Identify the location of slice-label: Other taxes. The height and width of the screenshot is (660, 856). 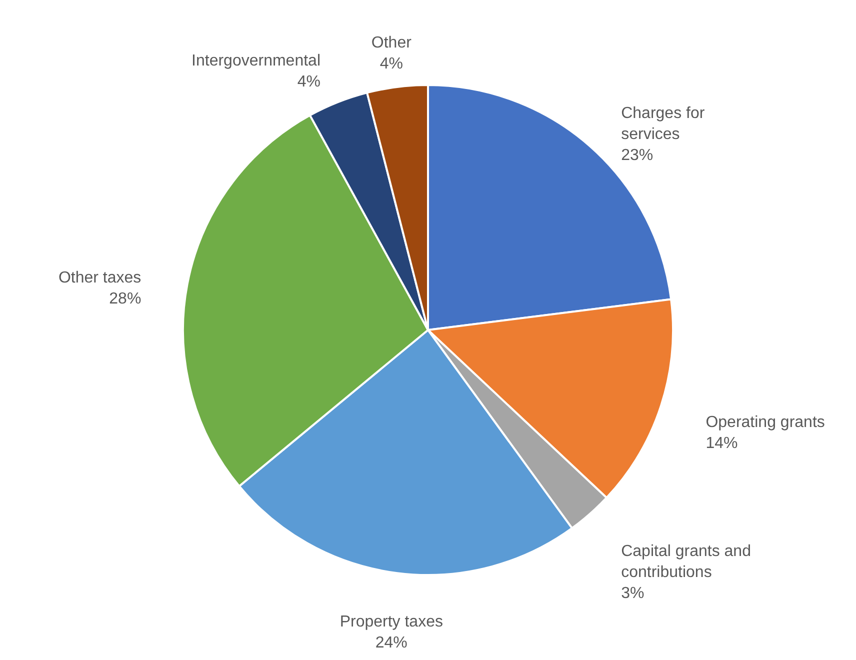
(100, 277).